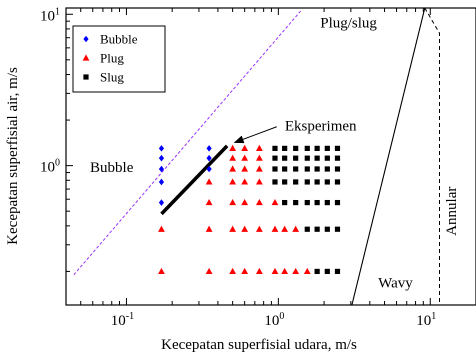 This screenshot has height=356, width=476. Describe the element at coordinates (50, 15) in the screenshot. I see `y-tick-label: 10¹` at that location.